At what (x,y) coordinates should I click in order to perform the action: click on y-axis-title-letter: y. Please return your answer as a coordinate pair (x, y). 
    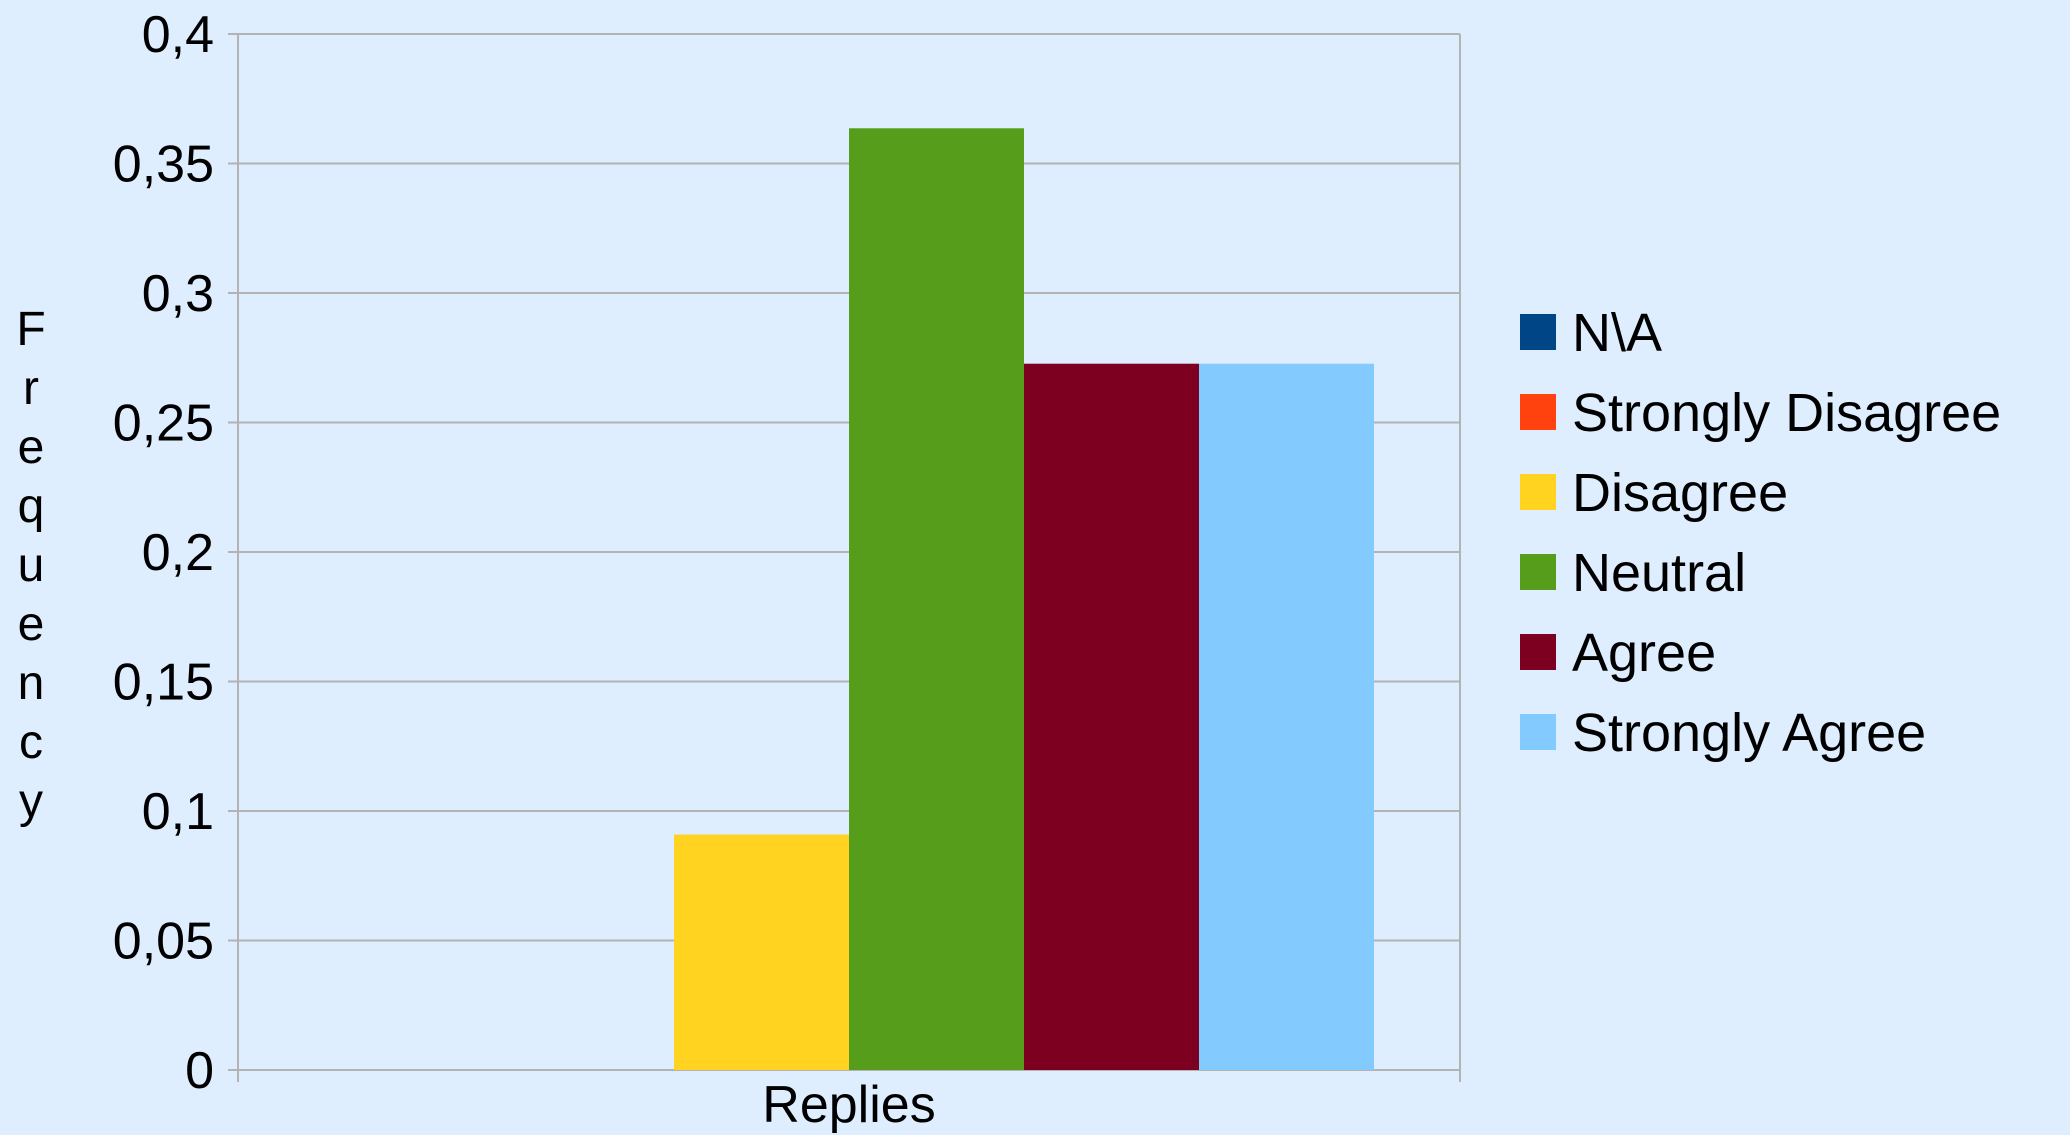
    Looking at the image, I should click on (31, 801).